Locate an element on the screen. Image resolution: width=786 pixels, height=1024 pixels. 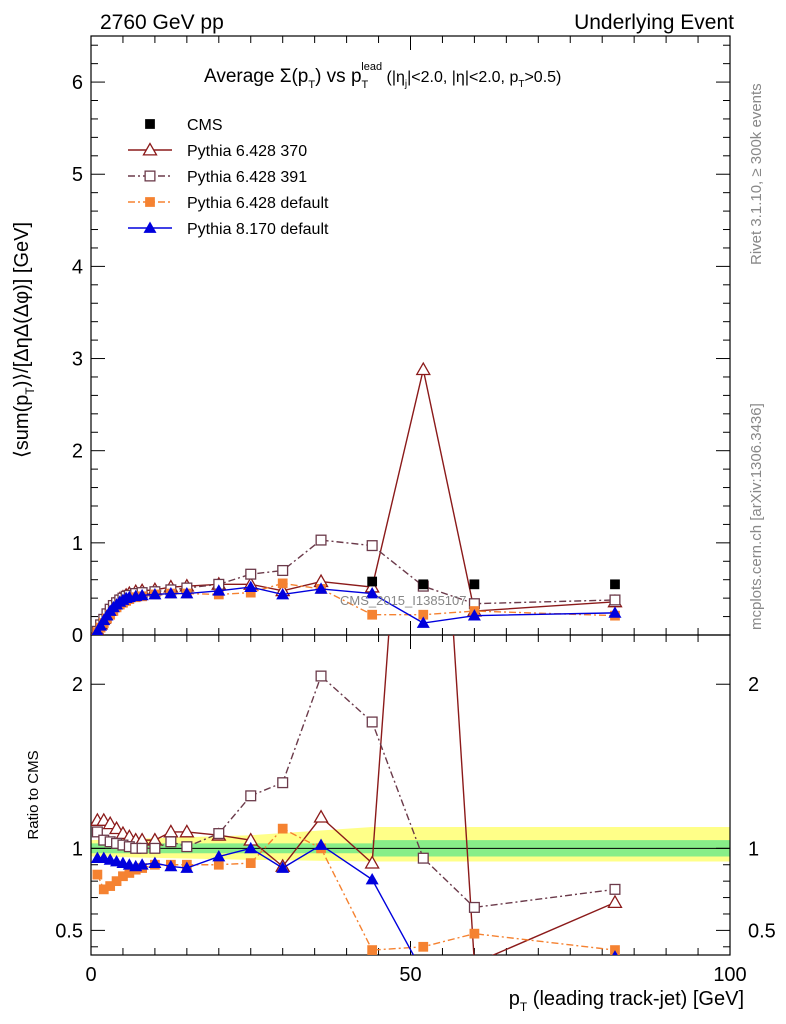
legend-marker-p8def is located at coordinates (150, 227).